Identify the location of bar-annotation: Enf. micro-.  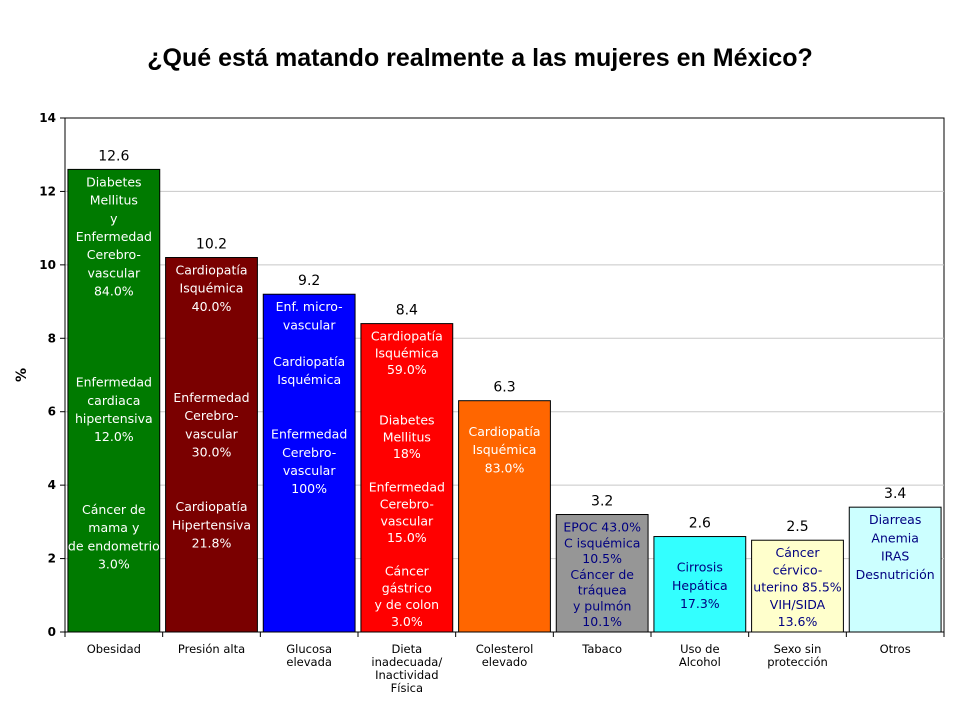
(309, 306).